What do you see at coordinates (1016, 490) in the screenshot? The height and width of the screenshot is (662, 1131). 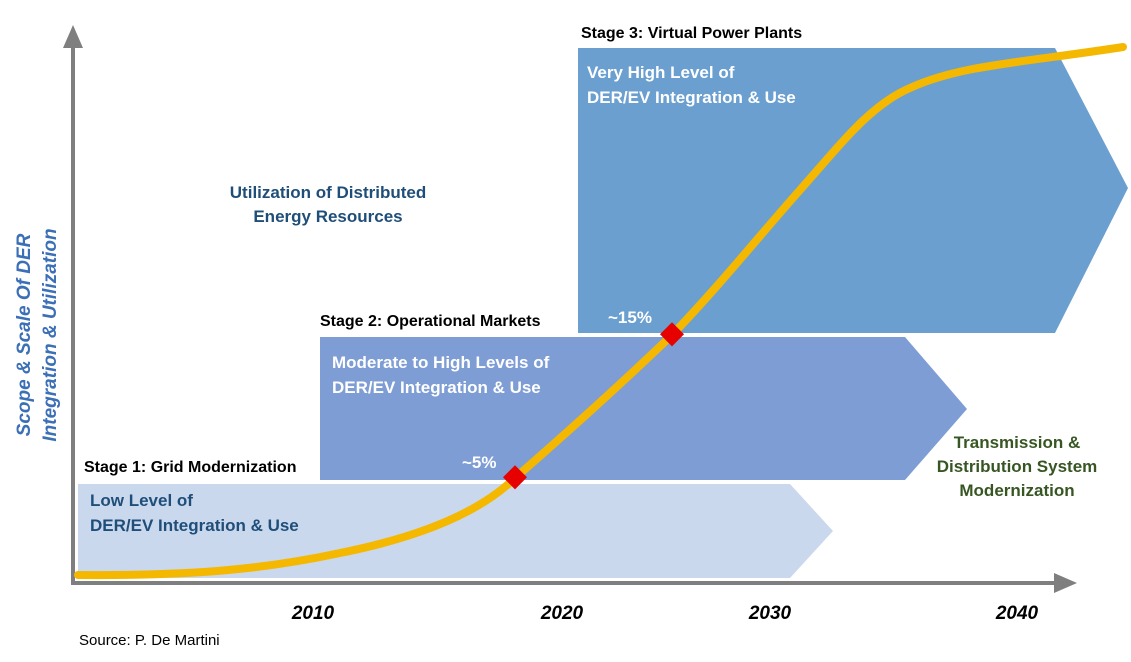 I see `tdm-label-line3: Modernization` at bounding box center [1016, 490].